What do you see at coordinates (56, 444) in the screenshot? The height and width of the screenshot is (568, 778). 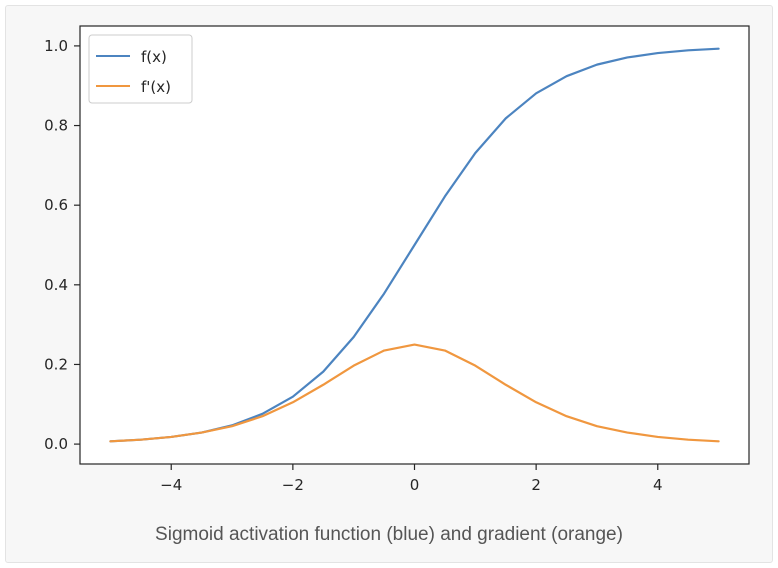 I see `y-tick-label: 0.0` at bounding box center [56, 444].